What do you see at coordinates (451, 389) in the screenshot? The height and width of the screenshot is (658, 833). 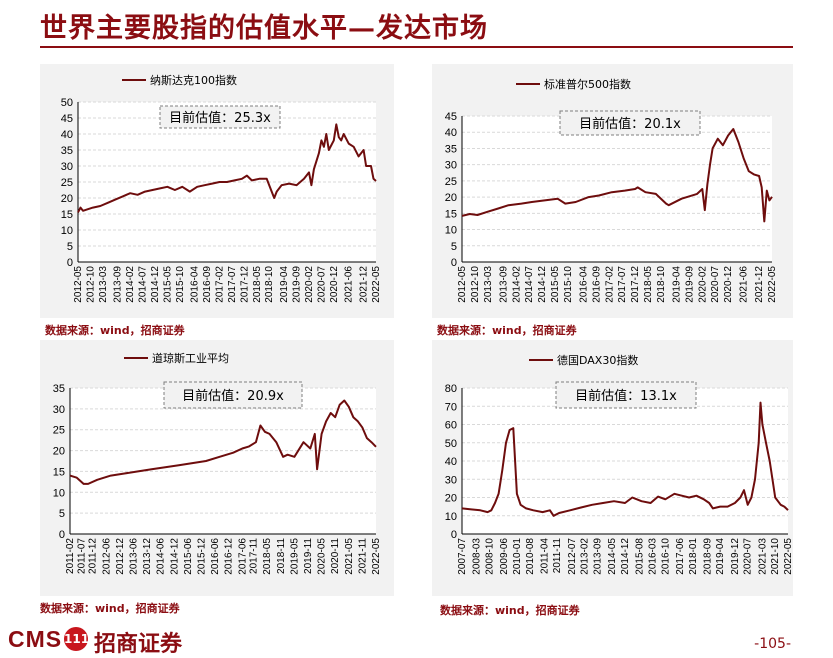 I see `y-tick-label: 80` at bounding box center [451, 389].